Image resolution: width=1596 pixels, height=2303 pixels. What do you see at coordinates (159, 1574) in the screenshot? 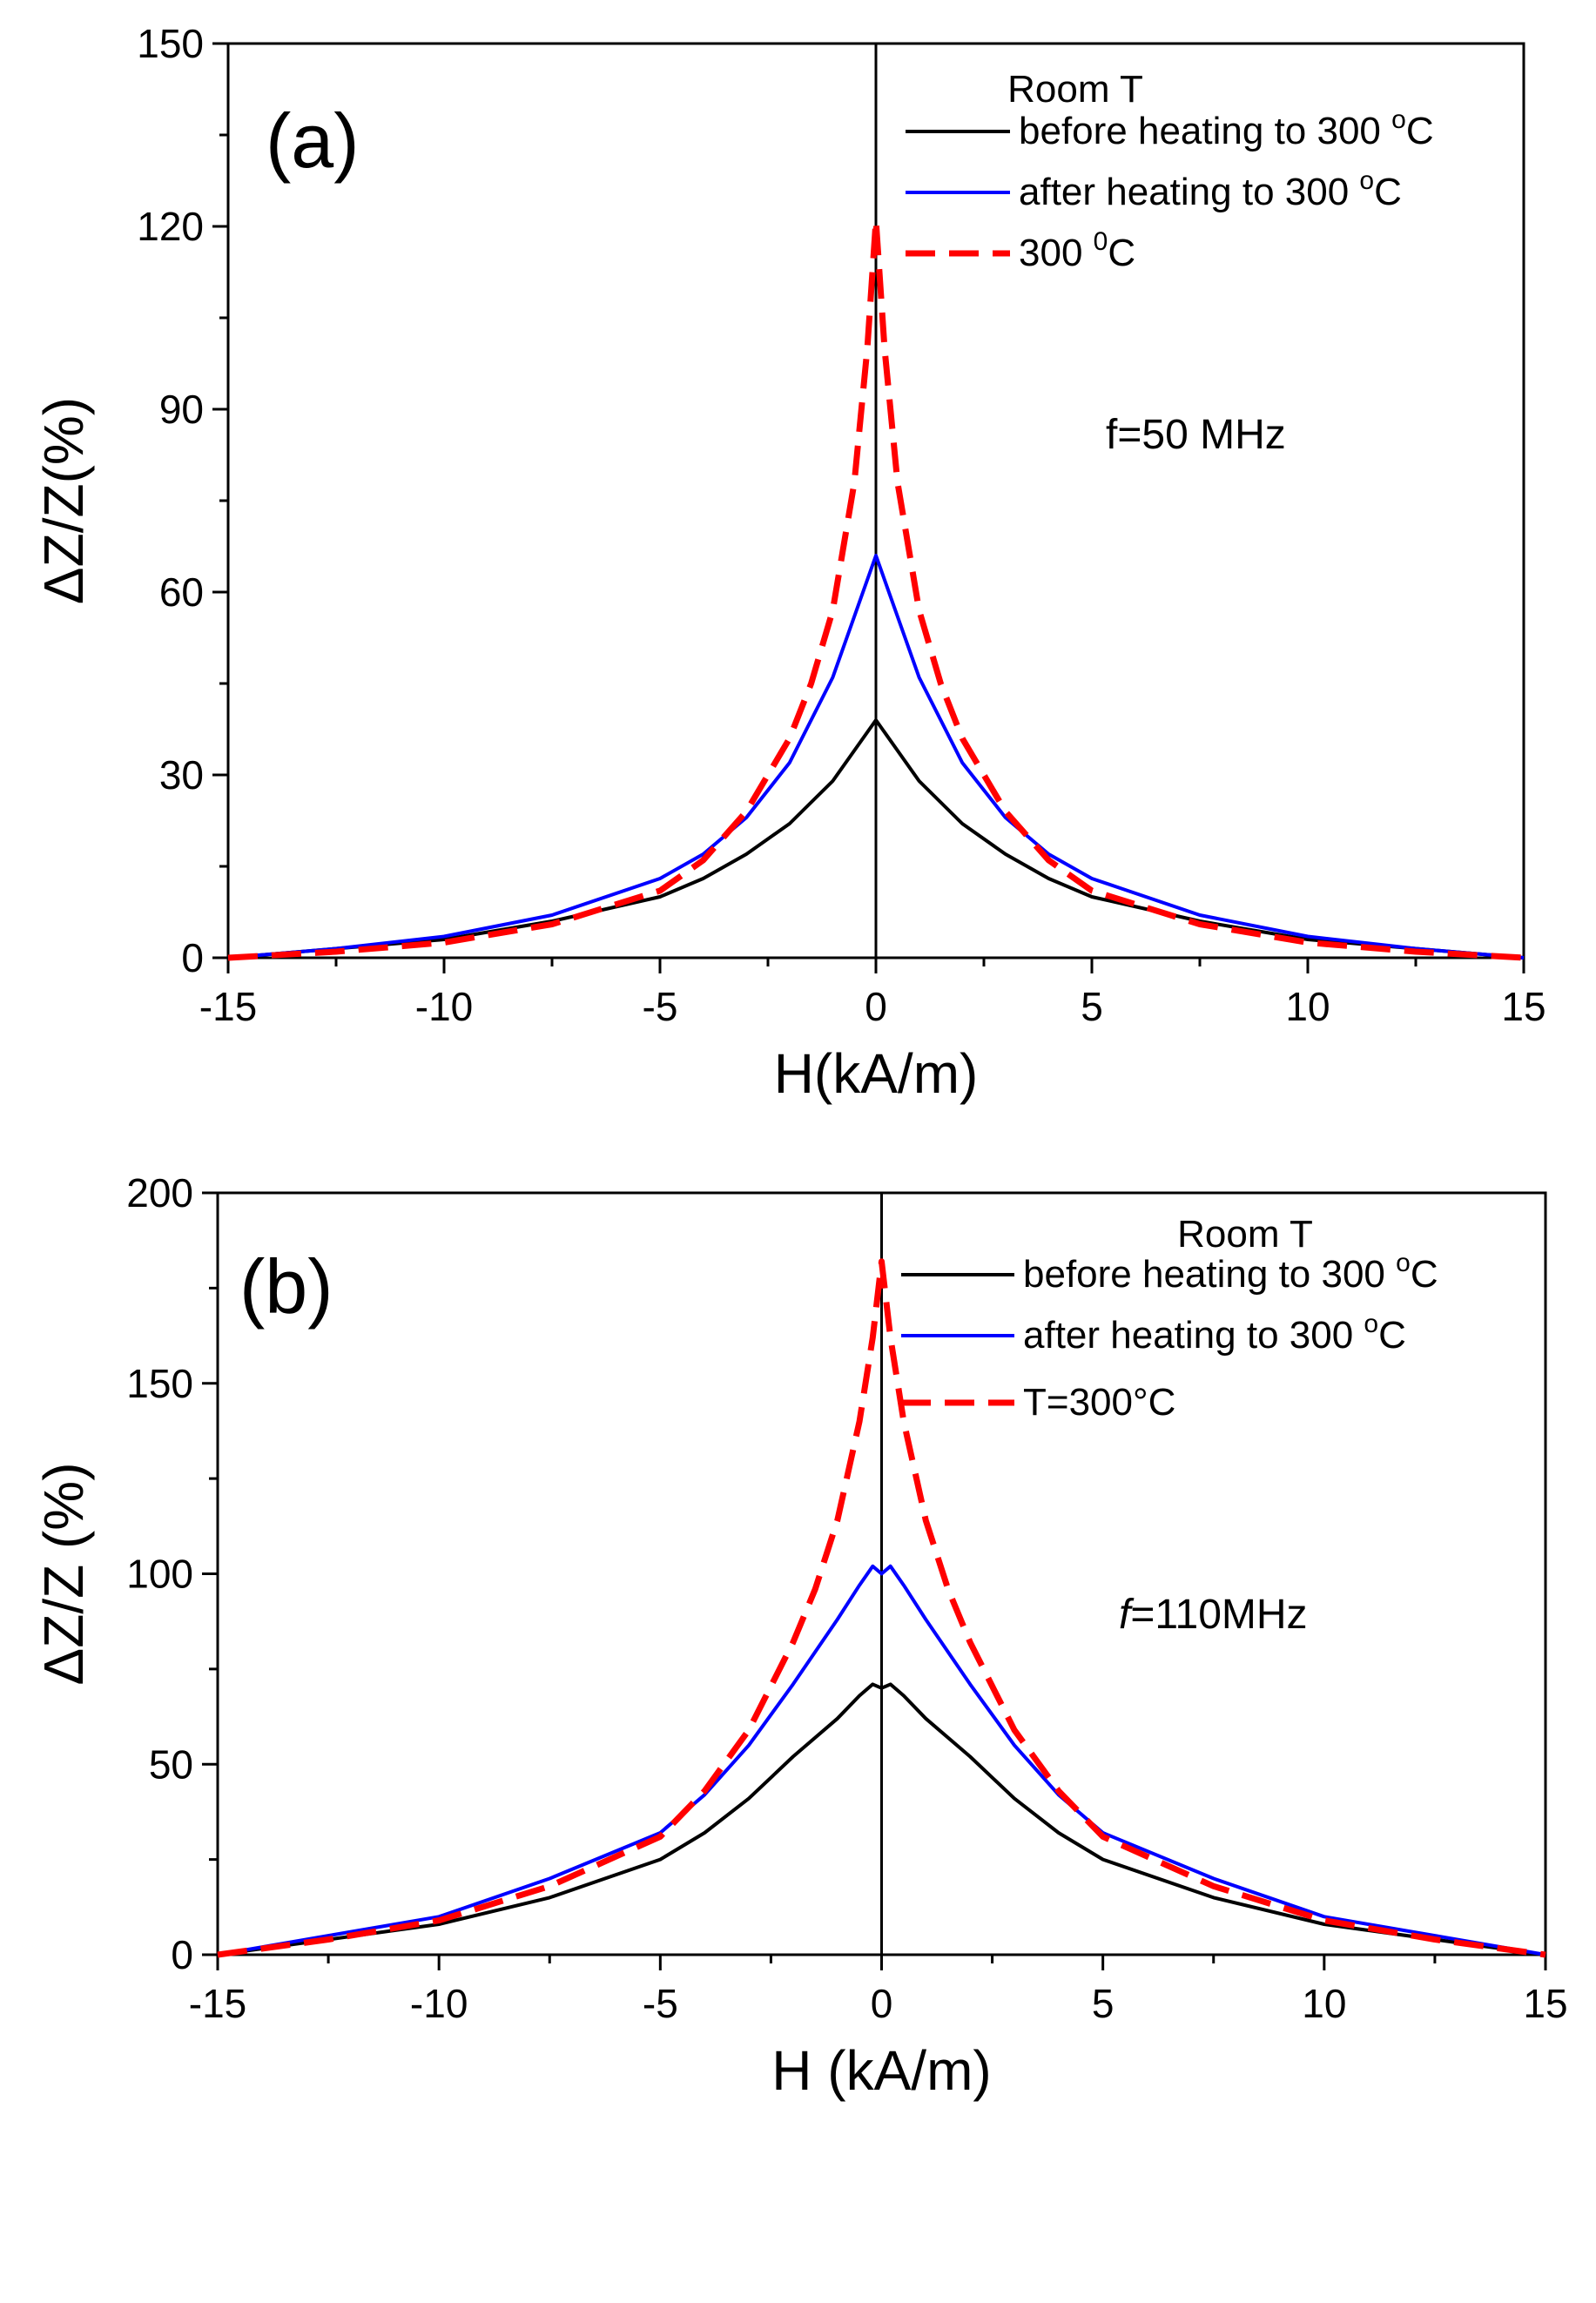
I see `y-tick-label: 100` at bounding box center [159, 1574].